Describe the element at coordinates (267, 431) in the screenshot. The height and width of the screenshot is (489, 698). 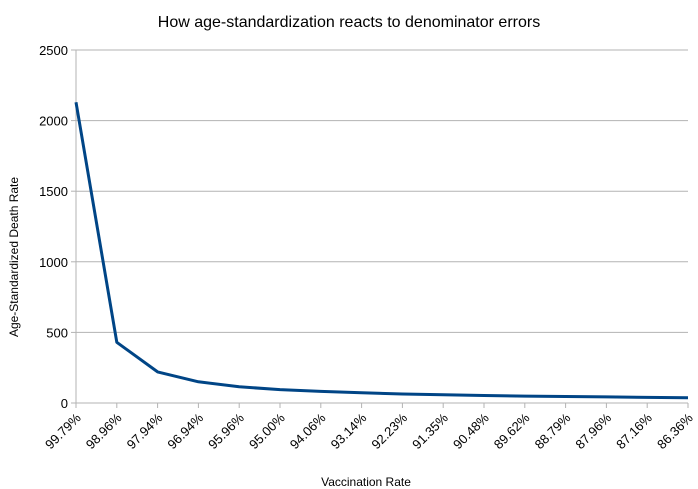
I see `x-tick-label: 95.00%` at that location.